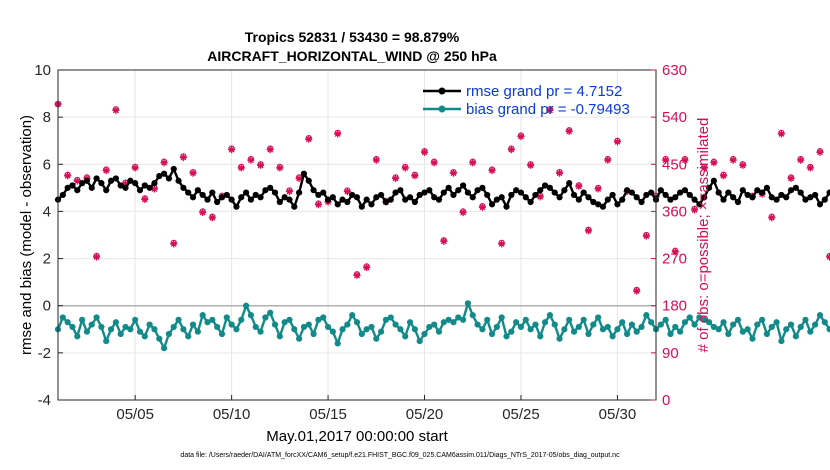 This screenshot has height=470, width=830. I want to click on y-tick-label: 0, so click(47, 306).